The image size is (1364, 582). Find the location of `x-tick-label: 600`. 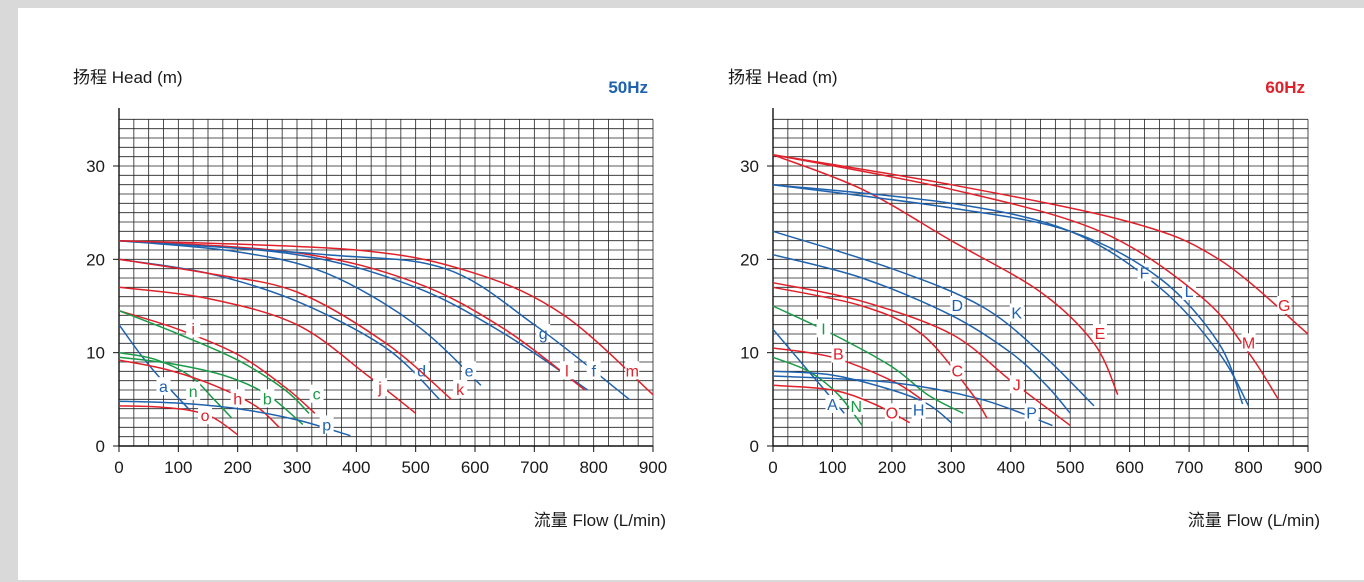

x-tick-label: 600 is located at coordinates (475, 467).